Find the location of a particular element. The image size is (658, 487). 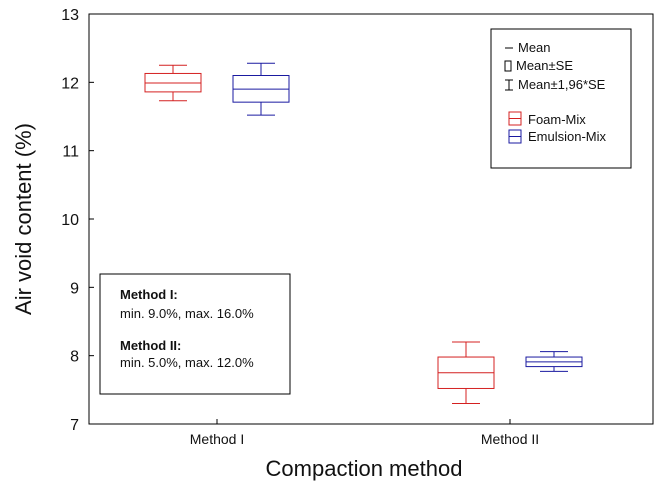

box-emulsion-mix-method-ii is located at coordinates (554, 361).